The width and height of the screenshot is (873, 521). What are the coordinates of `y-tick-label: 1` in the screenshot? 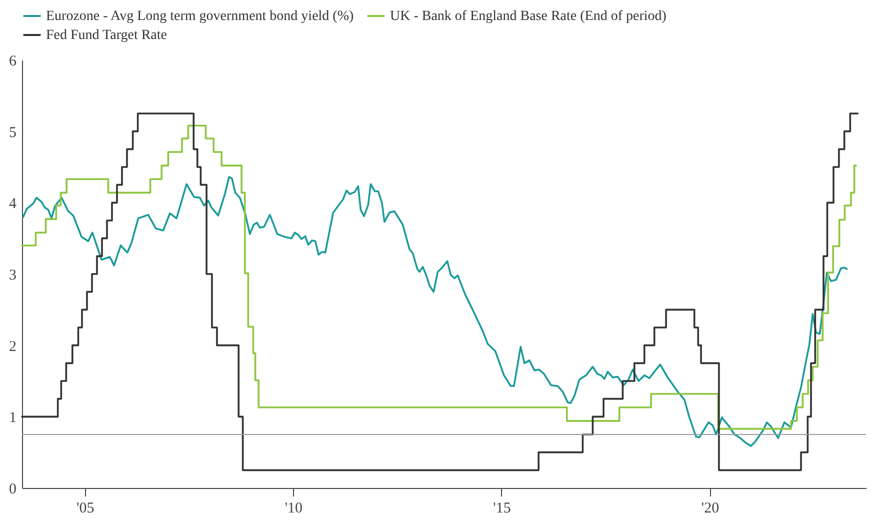 It's located at (12, 418).